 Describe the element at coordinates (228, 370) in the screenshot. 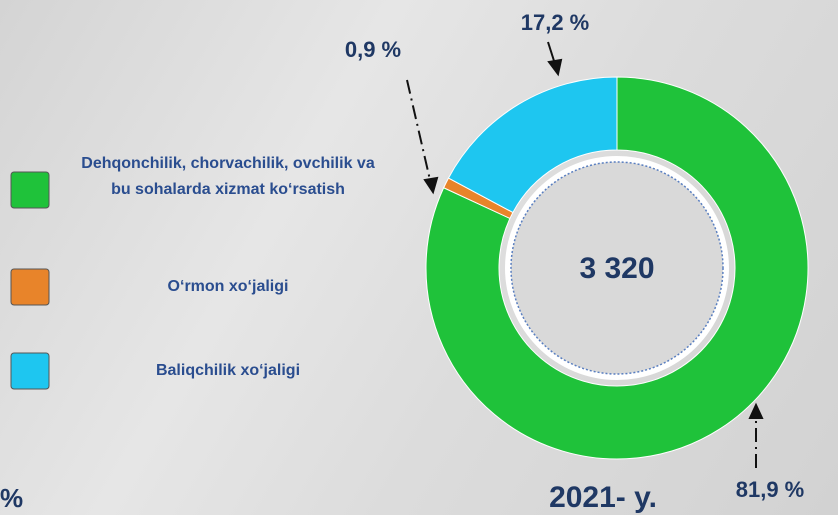

I see `legend-label: Baliqchilik xo‘jaligi` at that location.